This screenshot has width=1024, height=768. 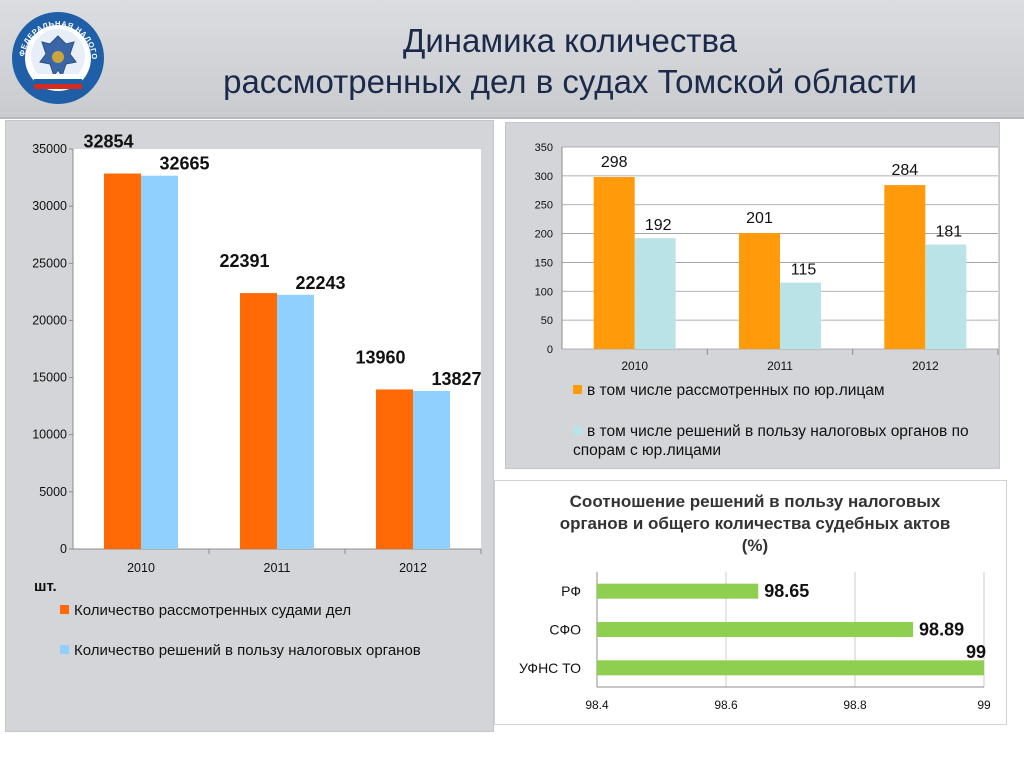 What do you see at coordinates (577, 430) in the screenshot?
I see `legend-swatch-cyan` at bounding box center [577, 430].